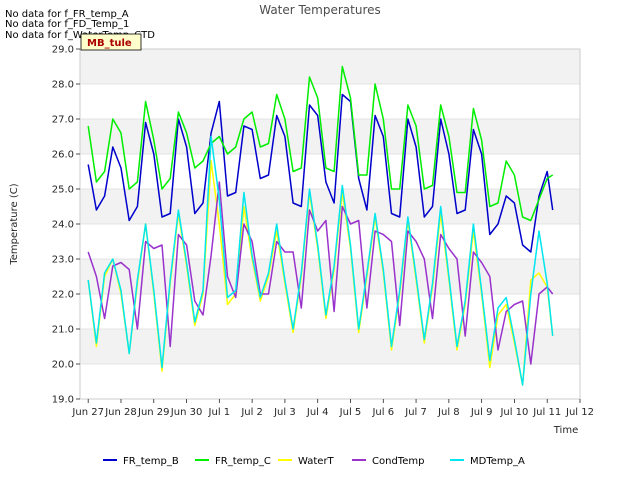 This screenshot has width=640, height=480. I want to click on legend-item: CondTemp, so click(388, 461).